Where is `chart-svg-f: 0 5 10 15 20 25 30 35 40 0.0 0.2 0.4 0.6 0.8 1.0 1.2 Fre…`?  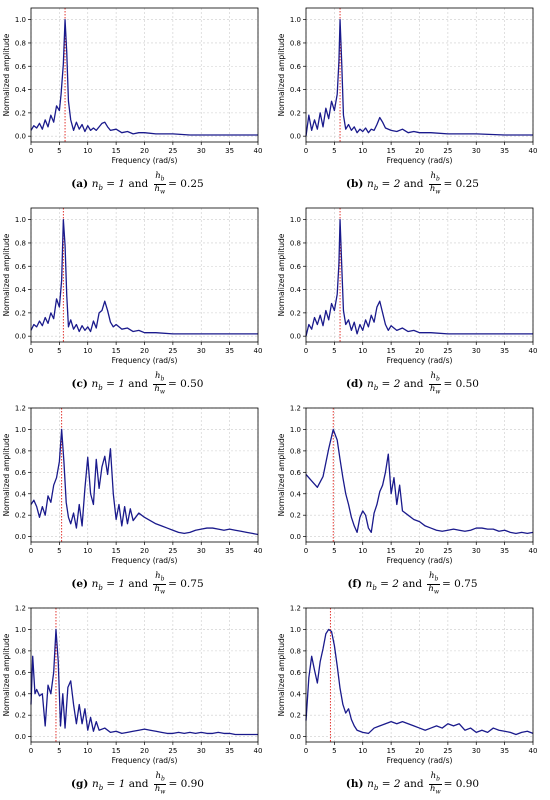 chart-svg-f: 0 5 10 15 20 25 30 35 40 0.0 0.2 0.4 0.6 0.8 1.0 1.2 Fre… is located at coordinates (407, 485).